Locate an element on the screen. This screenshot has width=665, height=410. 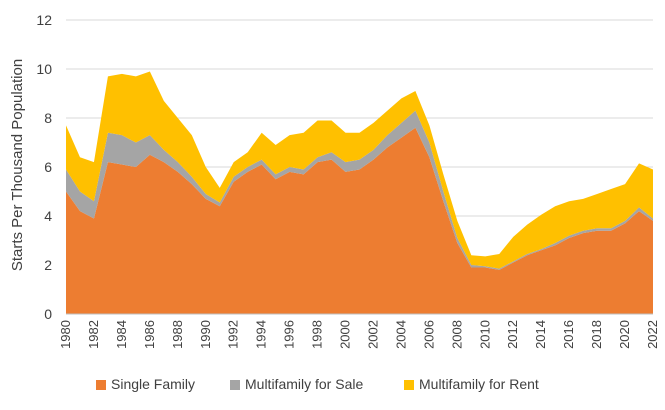
x-tick-label: 1982 is located at coordinates (93, 334).